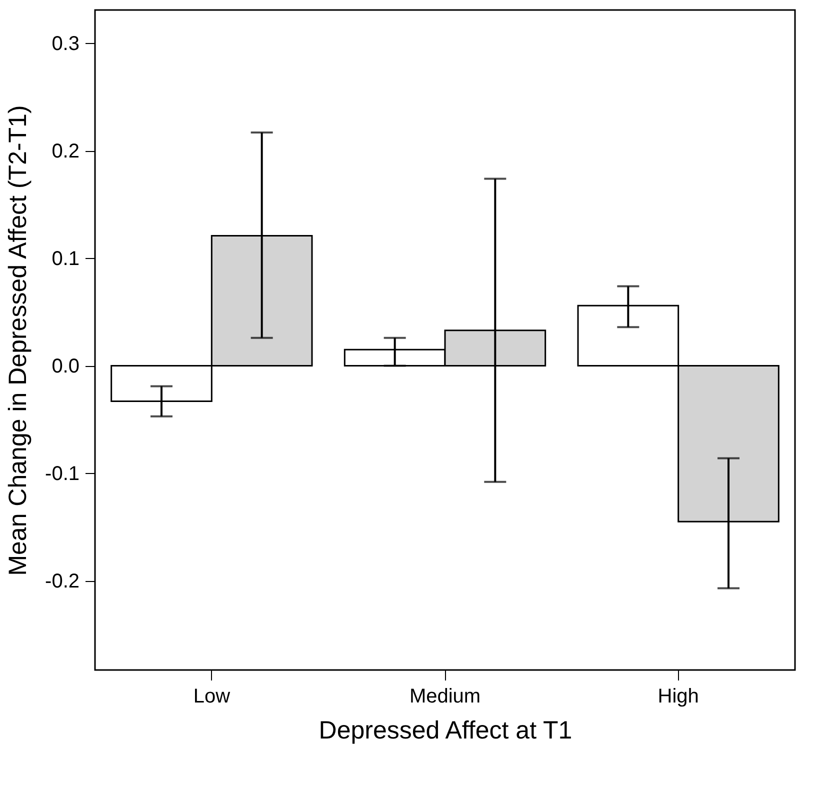 This screenshot has height=790, width=839. What do you see at coordinates (66, 259) in the screenshot?
I see `y-tick-label: 0.1` at bounding box center [66, 259].